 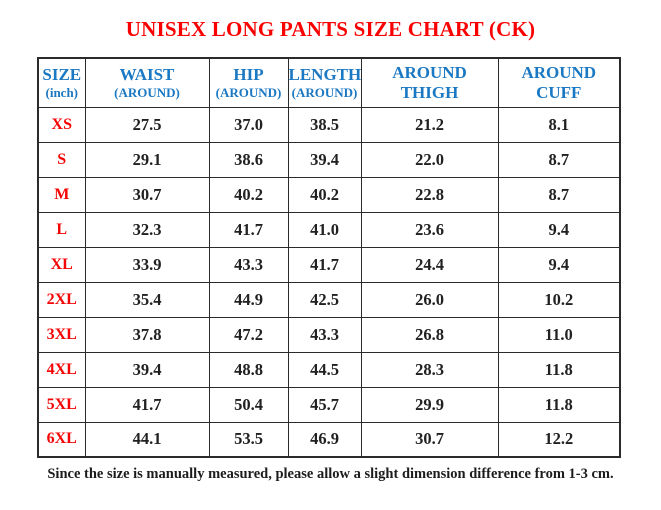 What do you see at coordinates (61, 159) in the screenshot?
I see `size-cell: S` at bounding box center [61, 159].